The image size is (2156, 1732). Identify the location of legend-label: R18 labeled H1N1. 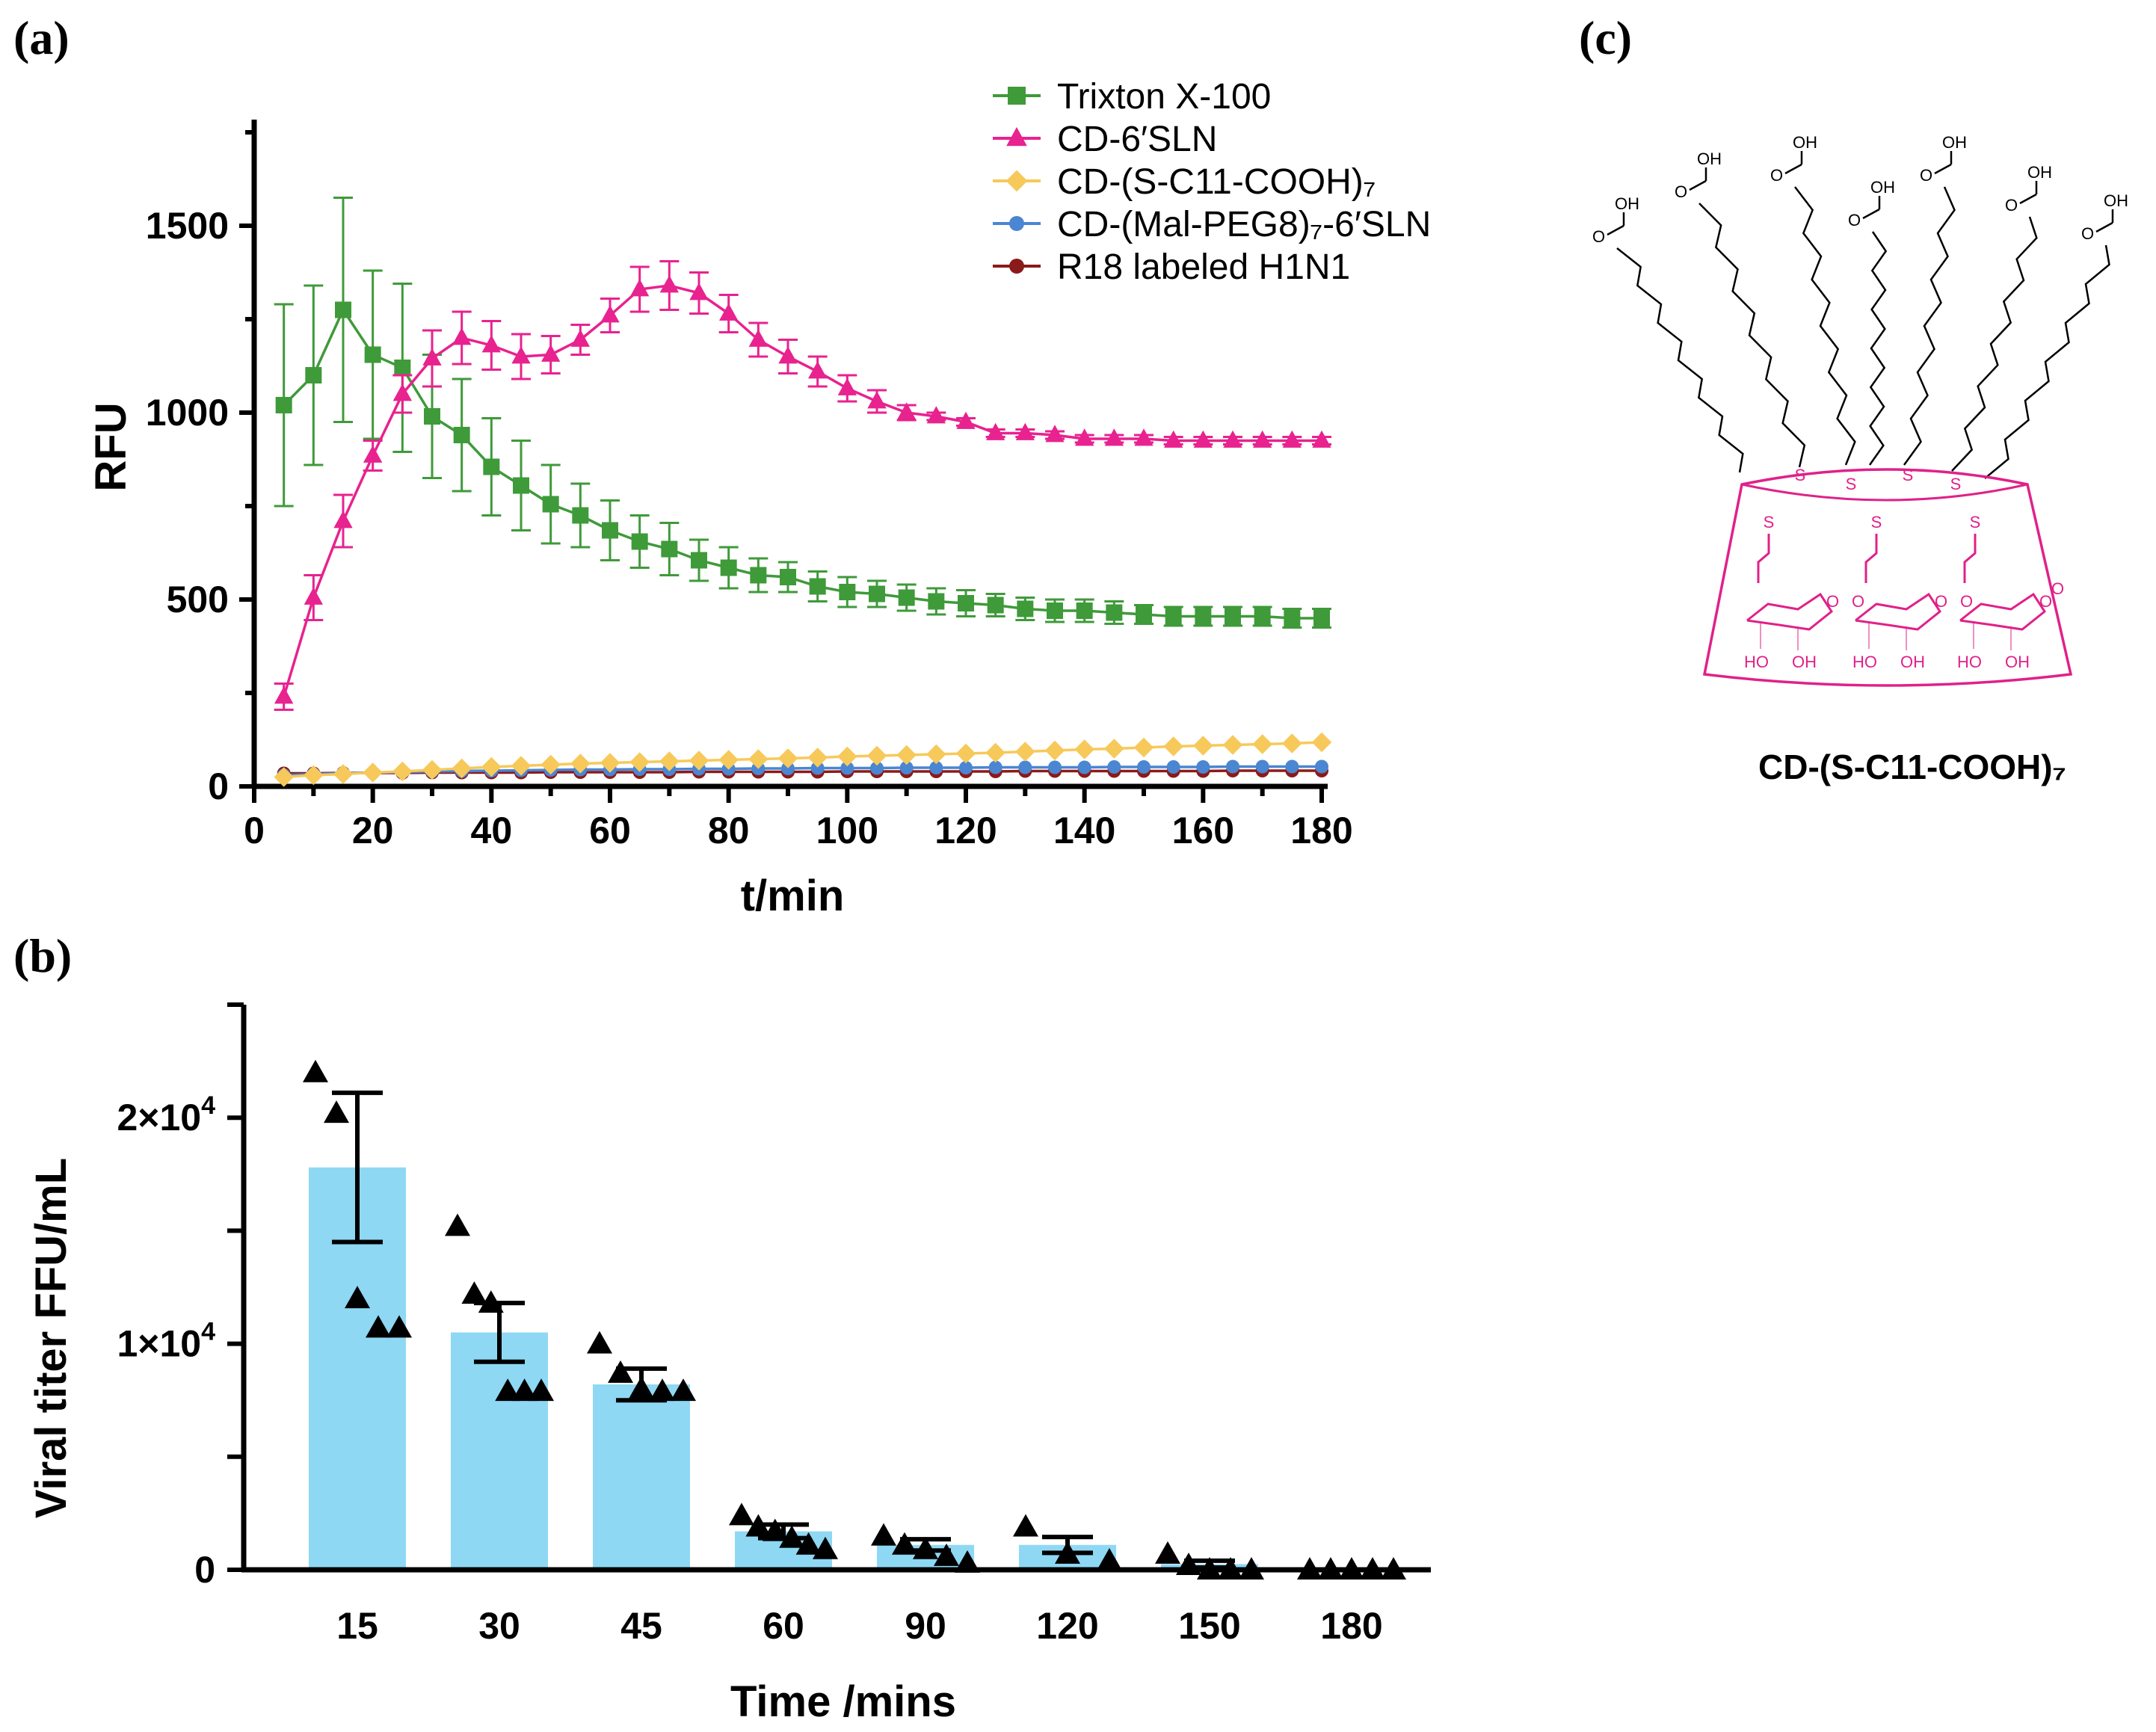
(1203, 267).